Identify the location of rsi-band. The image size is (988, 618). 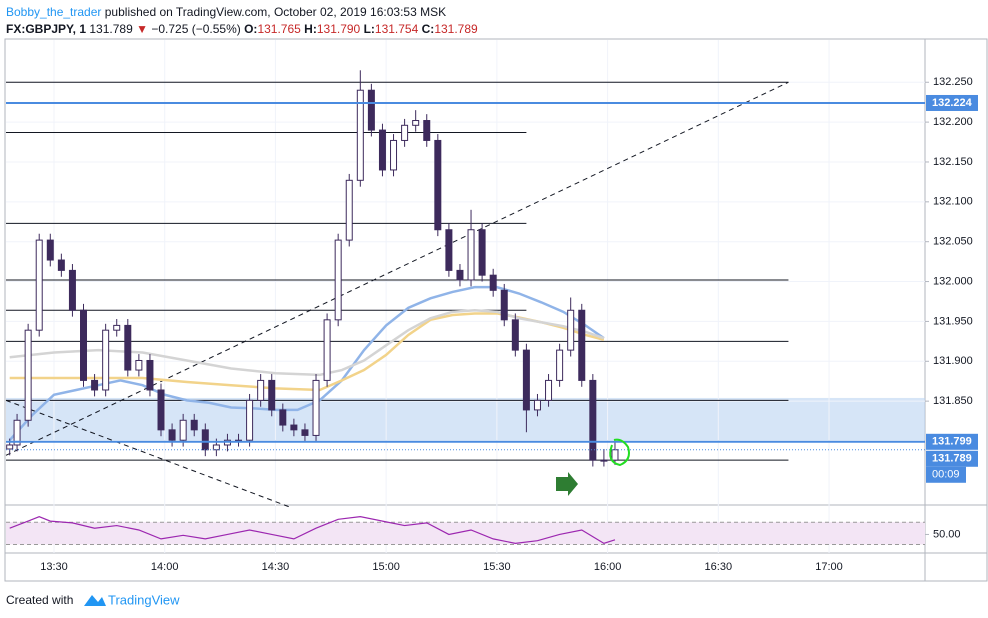
(465, 533).